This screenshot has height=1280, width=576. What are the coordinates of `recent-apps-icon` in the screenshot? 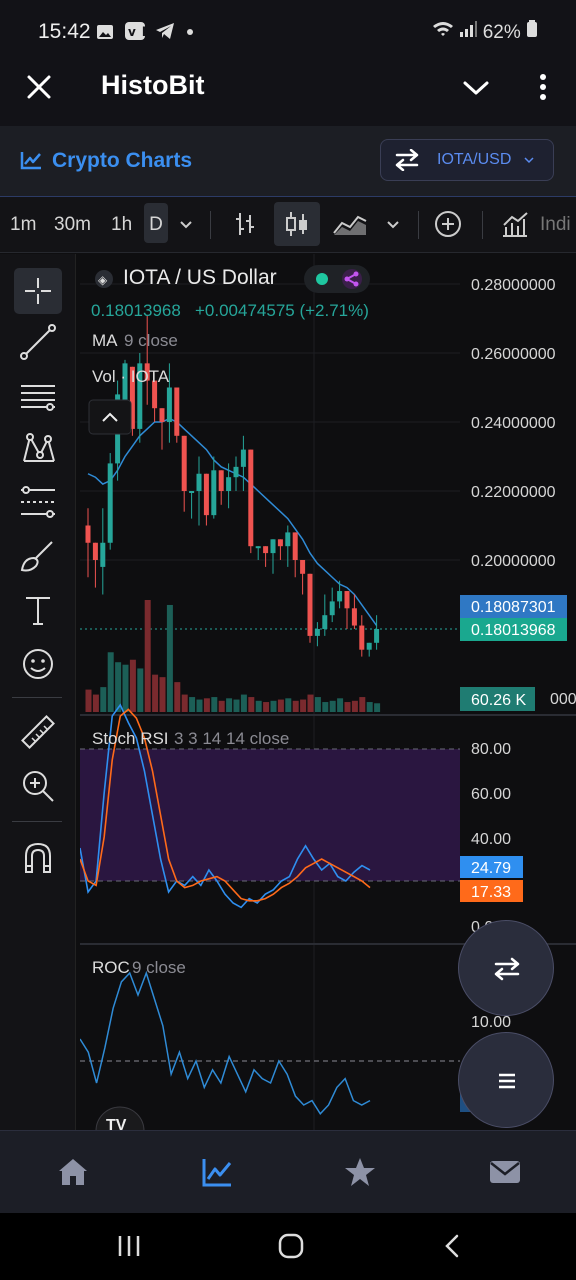 It's located at (129, 1246).